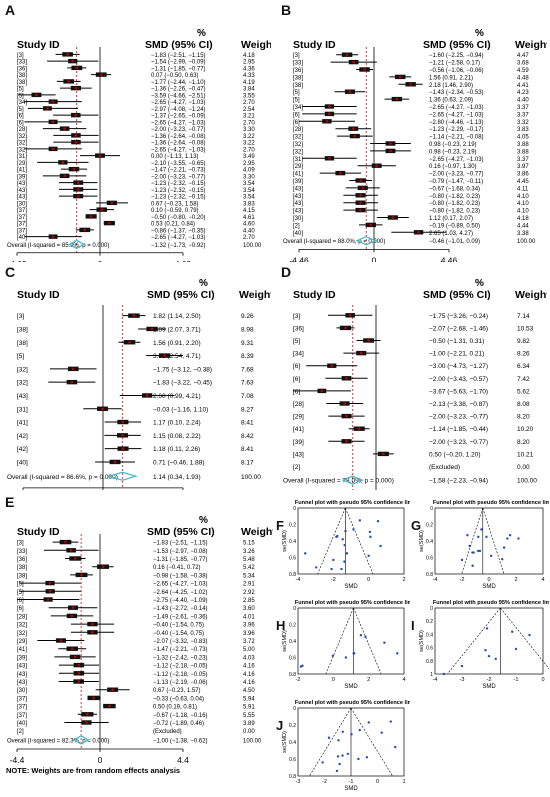  I want to click on overall-diamond, so click(352, 480).